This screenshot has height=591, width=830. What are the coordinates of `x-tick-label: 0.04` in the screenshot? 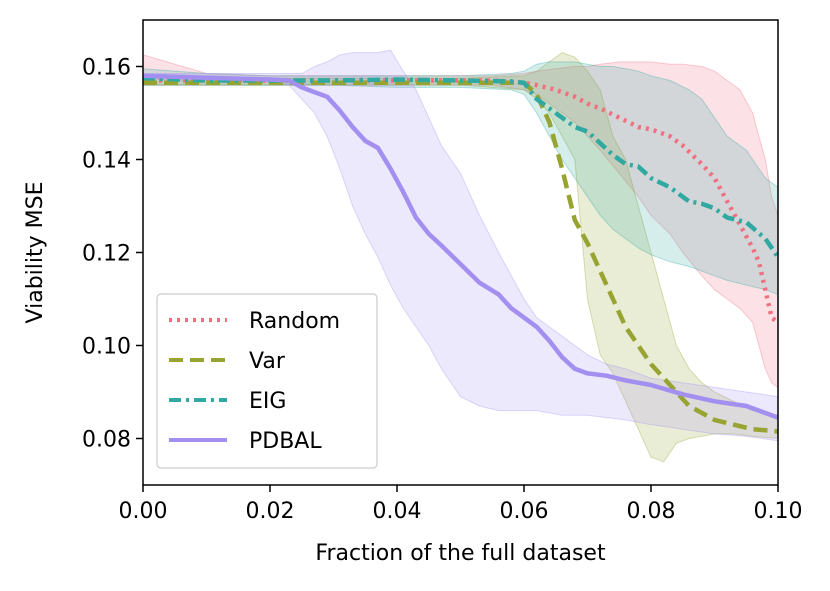 It's located at (397, 511).